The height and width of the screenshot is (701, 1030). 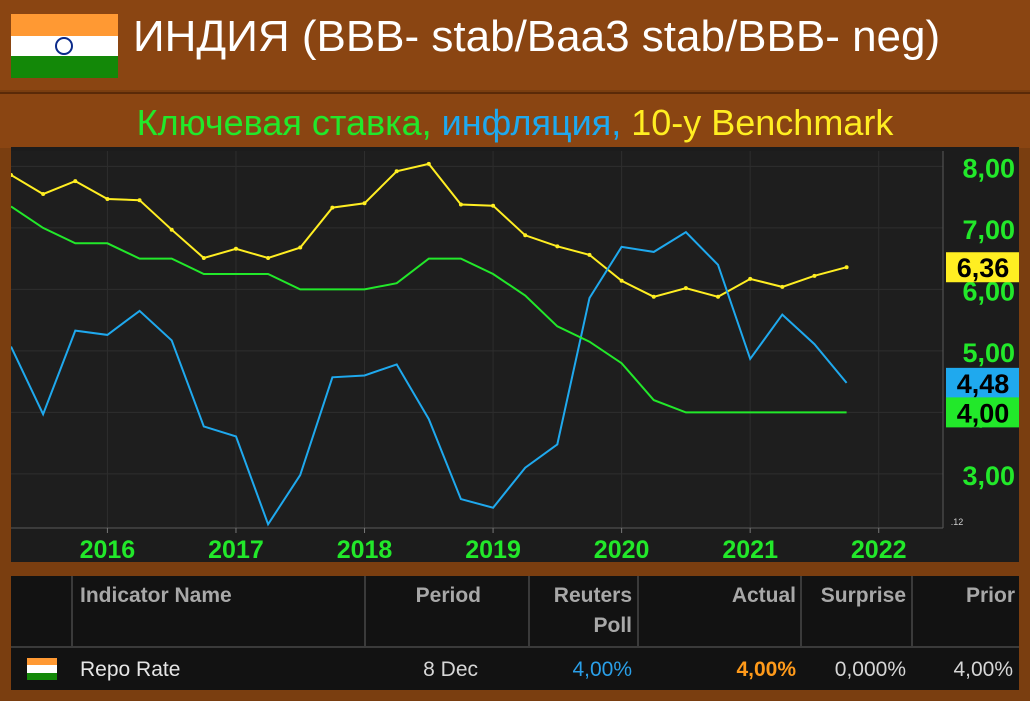 What do you see at coordinates (757, 122) in the screenshot?
I see `subtitle-benchmark: 10-y Benchmark` at bounding box center [757, 122].